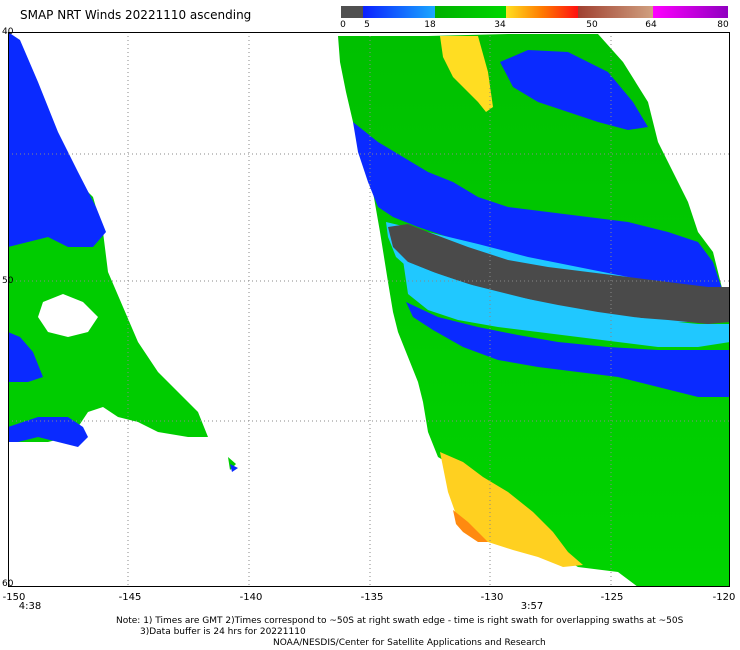  I want to click on right-swath-blue-lower, so click(568, 349).